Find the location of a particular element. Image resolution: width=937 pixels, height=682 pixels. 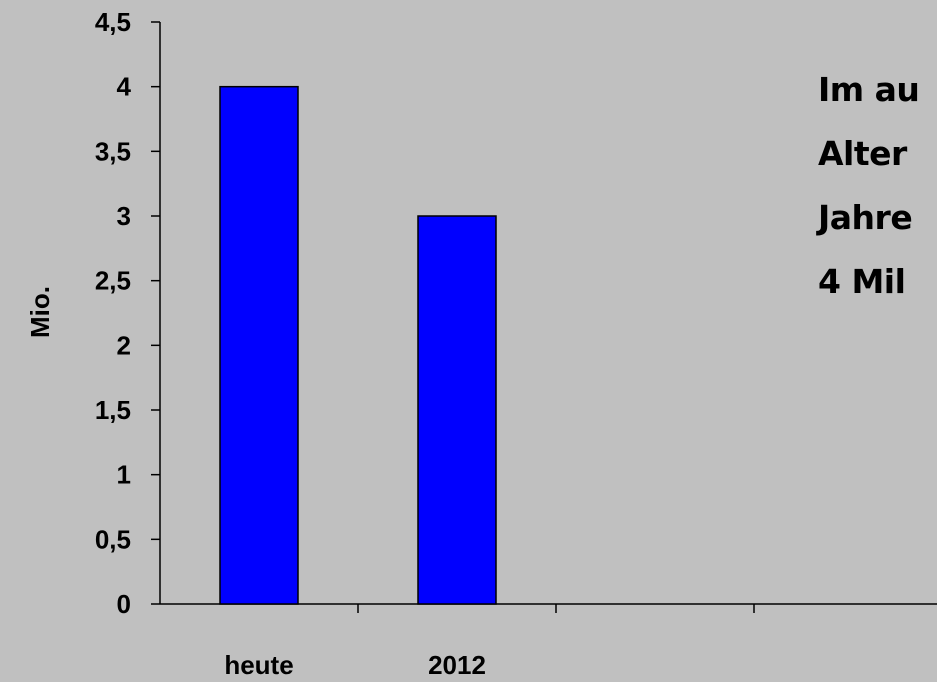

y-tick-label: 1 is located at coordinates (124, 475).